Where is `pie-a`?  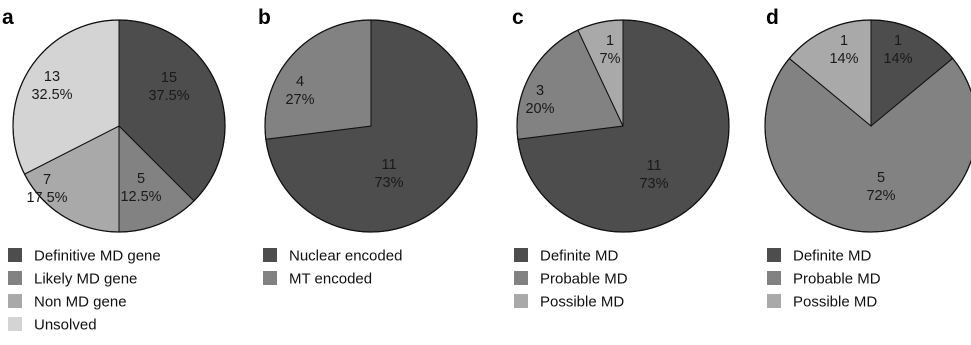
pie-a is located at coordinates (119, 126).